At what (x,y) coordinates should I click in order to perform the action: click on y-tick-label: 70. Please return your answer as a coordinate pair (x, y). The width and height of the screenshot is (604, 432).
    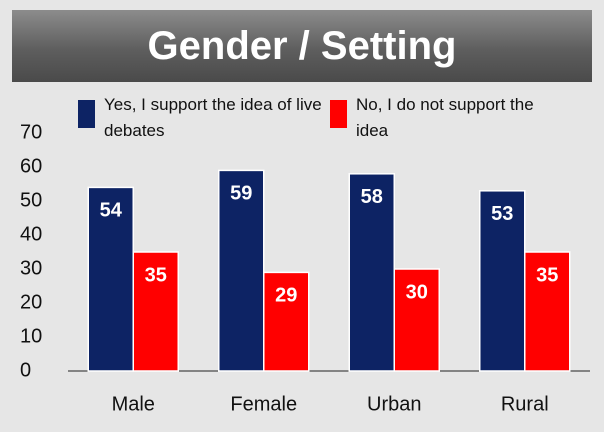
    Looking at the image, I should click on (31, 132).